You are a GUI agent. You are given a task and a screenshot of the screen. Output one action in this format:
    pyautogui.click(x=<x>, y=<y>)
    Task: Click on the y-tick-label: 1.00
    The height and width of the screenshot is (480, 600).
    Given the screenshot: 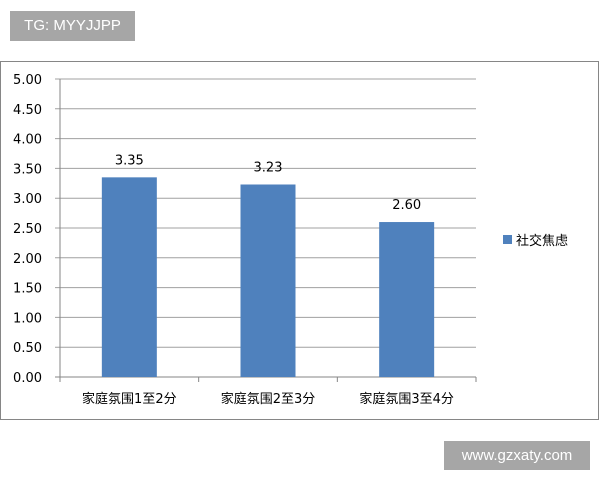 What is the action you would take?
    pyautogui.click(x=27, y=318)
    